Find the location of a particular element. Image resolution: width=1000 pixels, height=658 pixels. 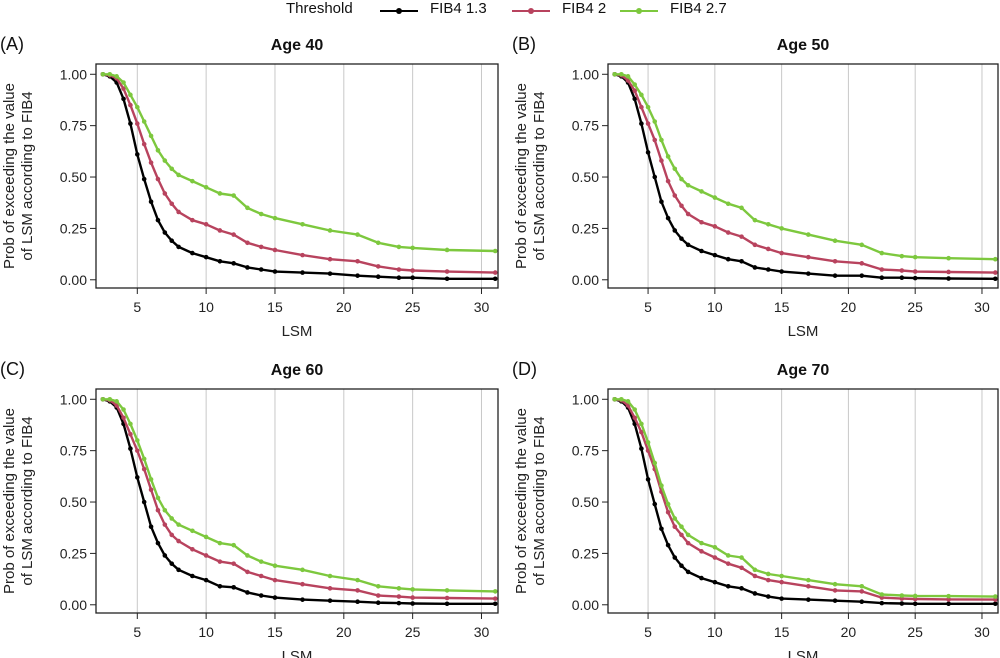

x-tick-label: 30 is located at coordinates (482, 632).